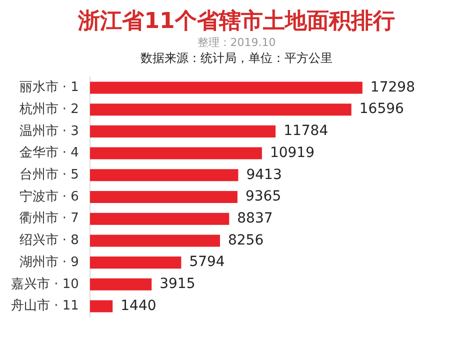 This screenshot has width=473, height=342. What do you see at coordinates (236, 43) in the screenshot?
I see `chart-subtitle: 整理：2019.10` at bounding box center [236, 43].